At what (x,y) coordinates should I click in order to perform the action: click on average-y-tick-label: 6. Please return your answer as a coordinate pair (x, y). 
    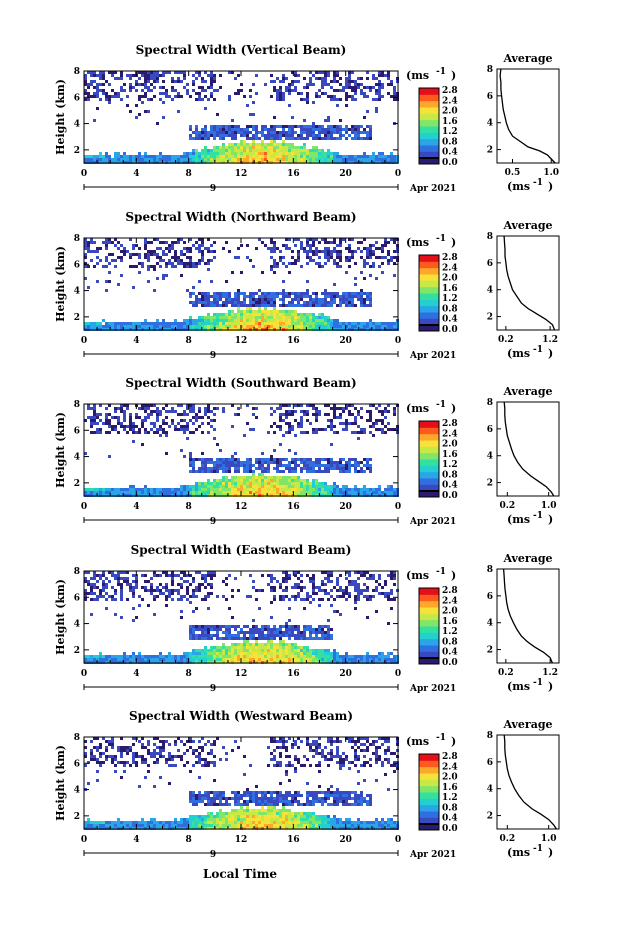
    Looking at the image, I should click on (490, 430).